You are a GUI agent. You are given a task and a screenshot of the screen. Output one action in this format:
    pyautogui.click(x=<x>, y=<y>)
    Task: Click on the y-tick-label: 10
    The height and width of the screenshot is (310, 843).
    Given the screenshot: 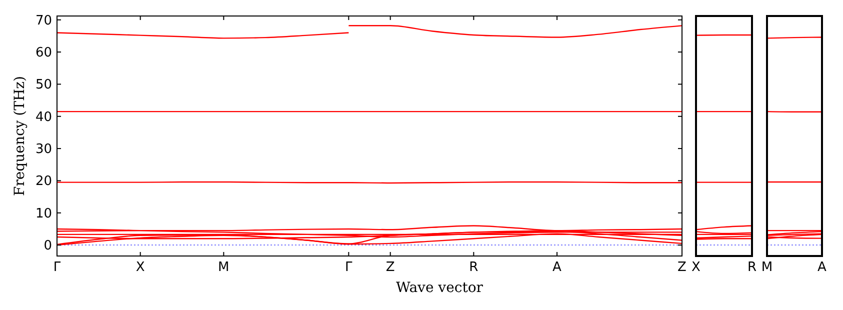 What is the action you would take?
    pyautogui.click(x=43, y=214)
    